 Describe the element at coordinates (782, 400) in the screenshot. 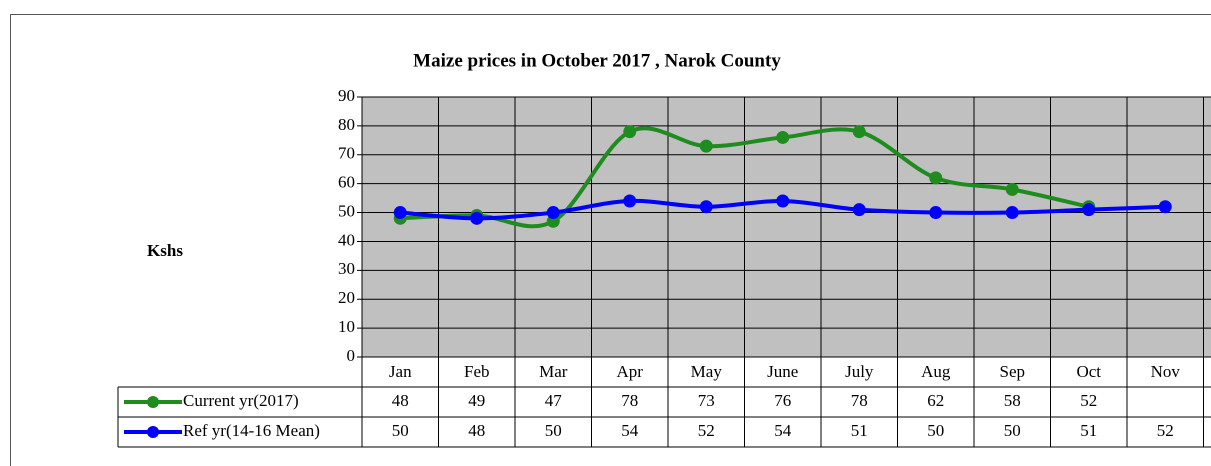

I see `table-value: 76` at that location.